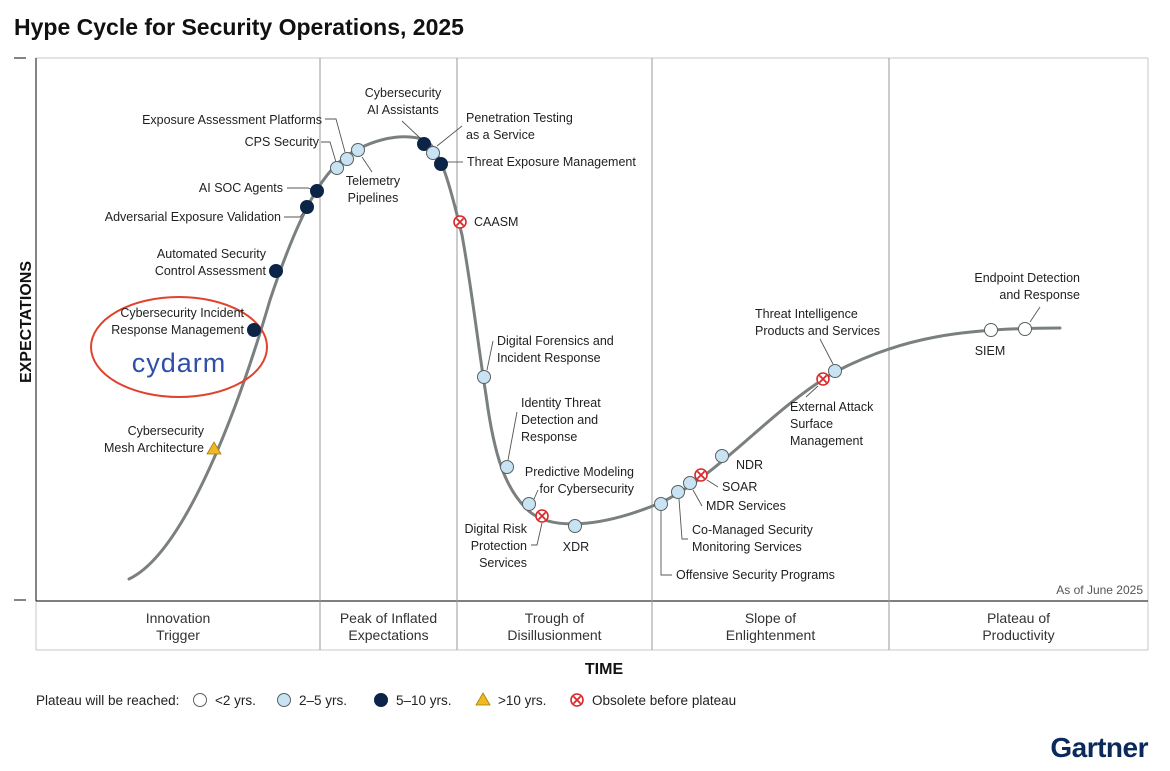 This screenshot has height=771, width=1170. Describe the element at coordinates (276, 271) in the screenshot. I see `point-automated-security-control-assessment` at that location.